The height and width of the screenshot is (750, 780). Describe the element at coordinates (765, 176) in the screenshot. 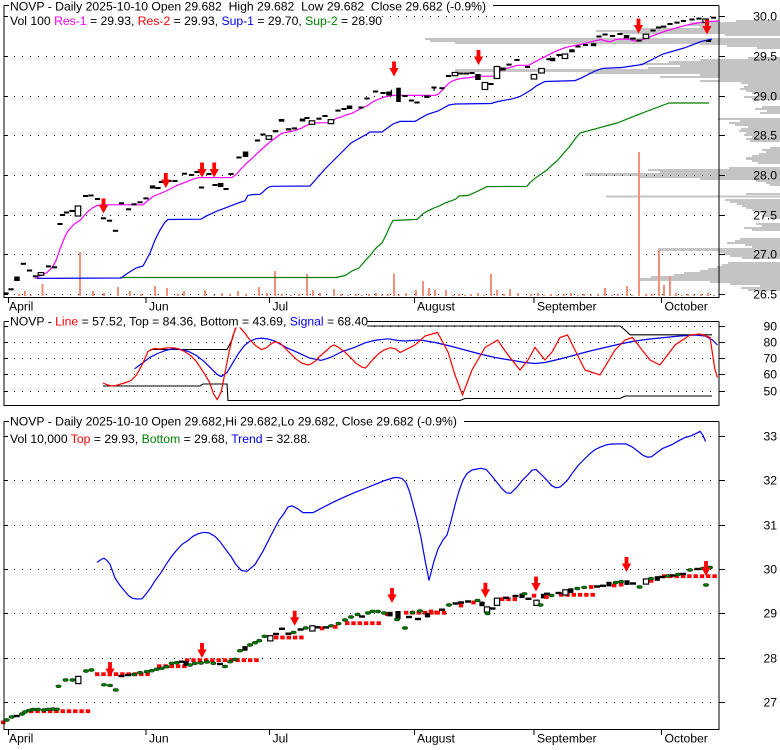

I see `svg-text: 28.0` at that location.